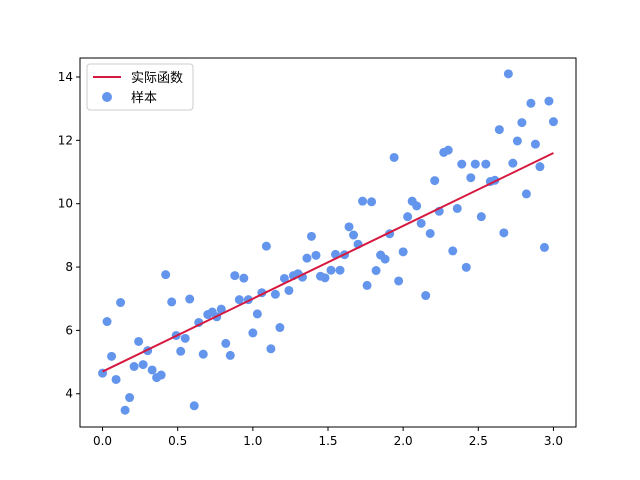 Image resolution: width=640 pixels, height=480 pixels. Describe the element at coordinates (553, 441) in the screenshot. I see `x-tick-label: 3.0` at that location.